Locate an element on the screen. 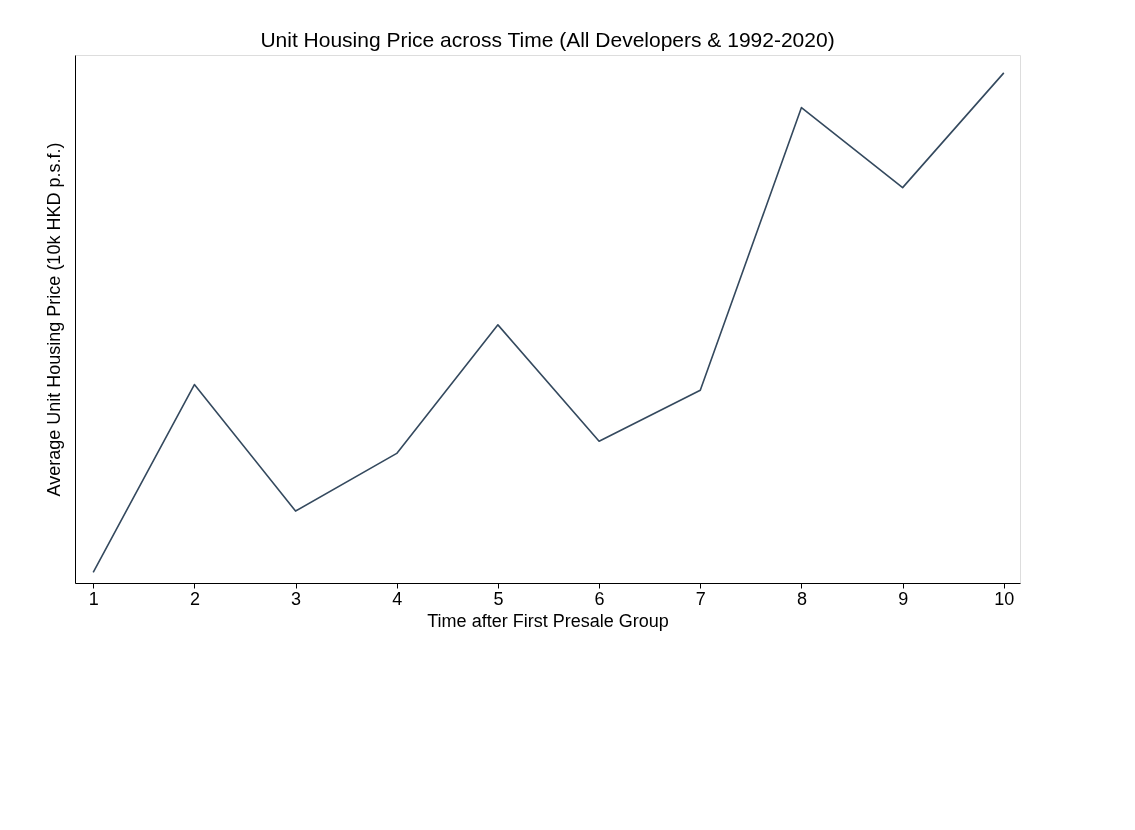  x-tick-label: 5 is located at coordinates (498, 598).